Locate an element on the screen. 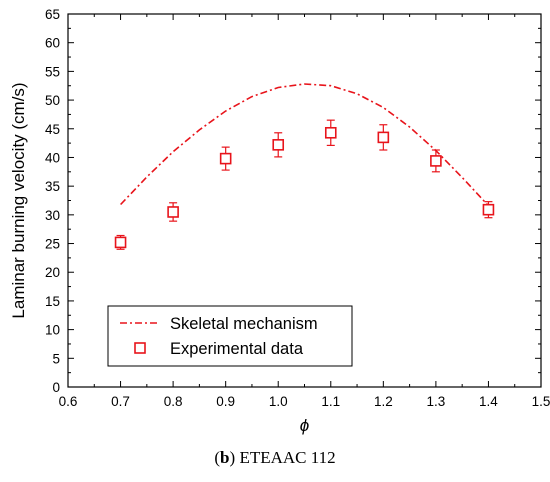 The height and width of the screenshot is (482, 550). legend-label-experimental: Experimental data is located at coordinates (237, 349).